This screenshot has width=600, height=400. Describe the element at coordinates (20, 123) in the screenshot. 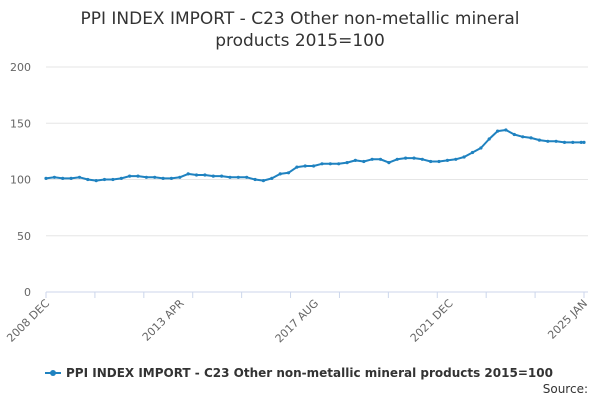

I see `y-tick-label: 150` at that location.